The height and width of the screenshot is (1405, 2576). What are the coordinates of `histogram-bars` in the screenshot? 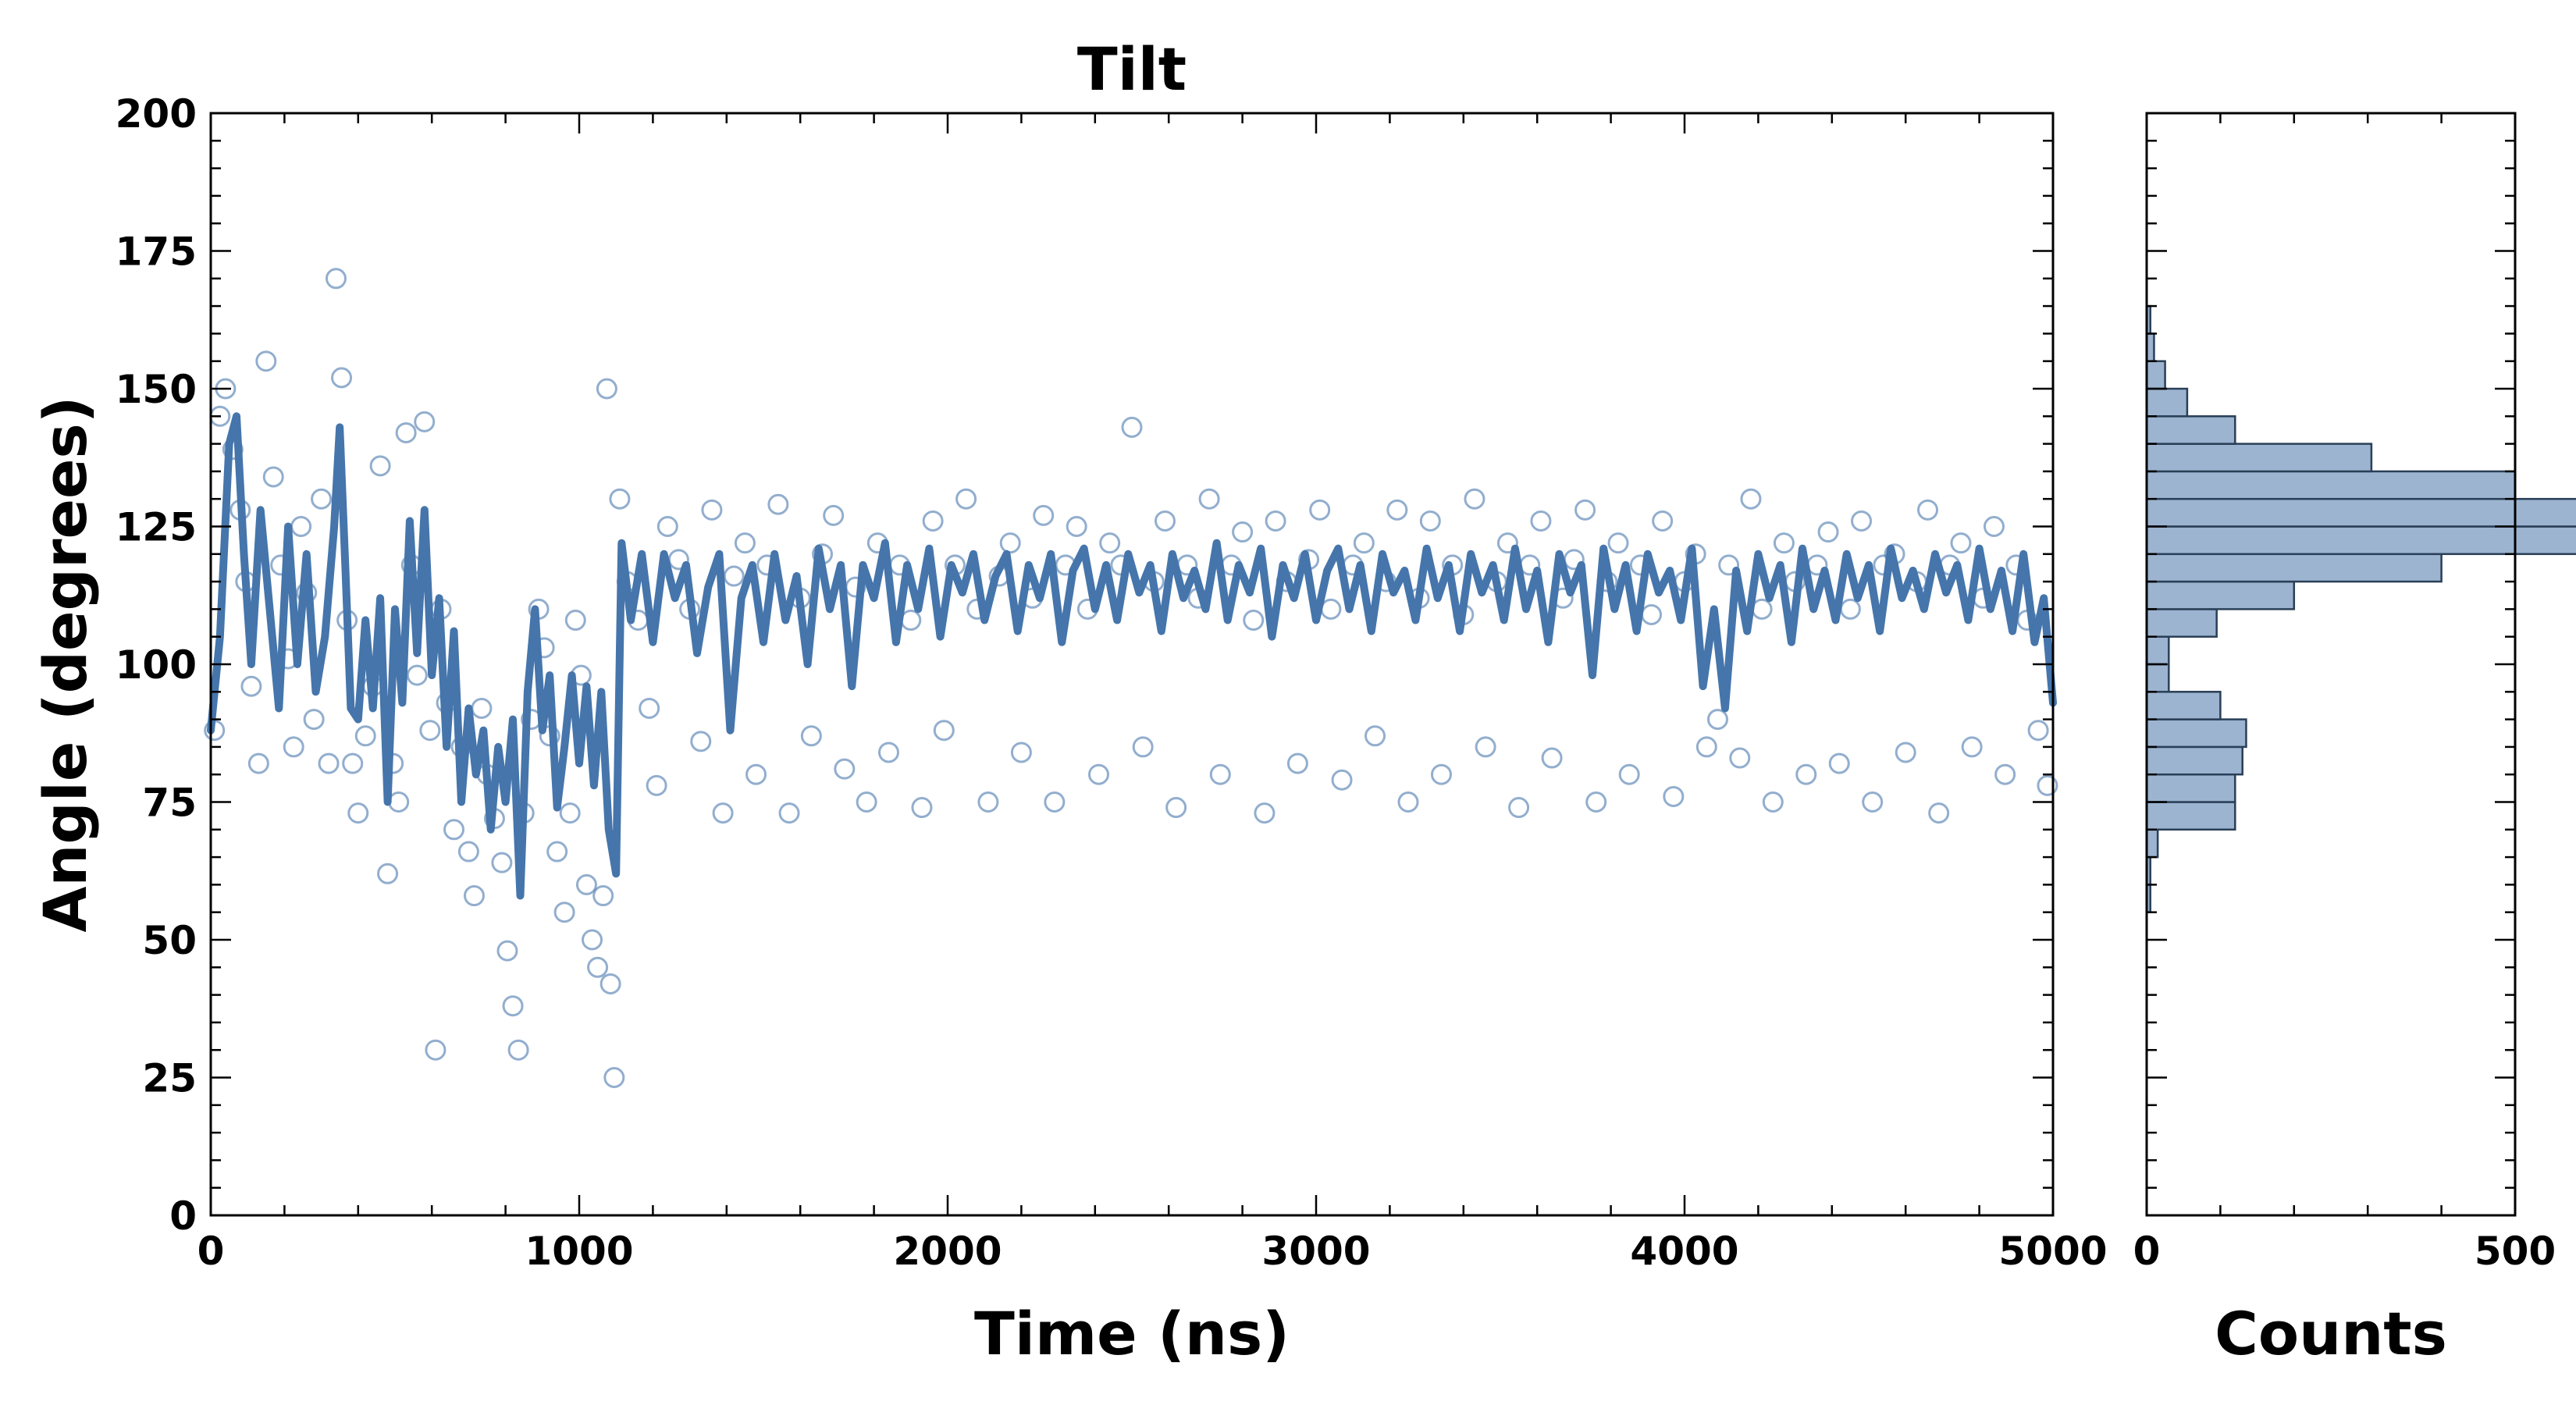 It's located at (2360, 609).